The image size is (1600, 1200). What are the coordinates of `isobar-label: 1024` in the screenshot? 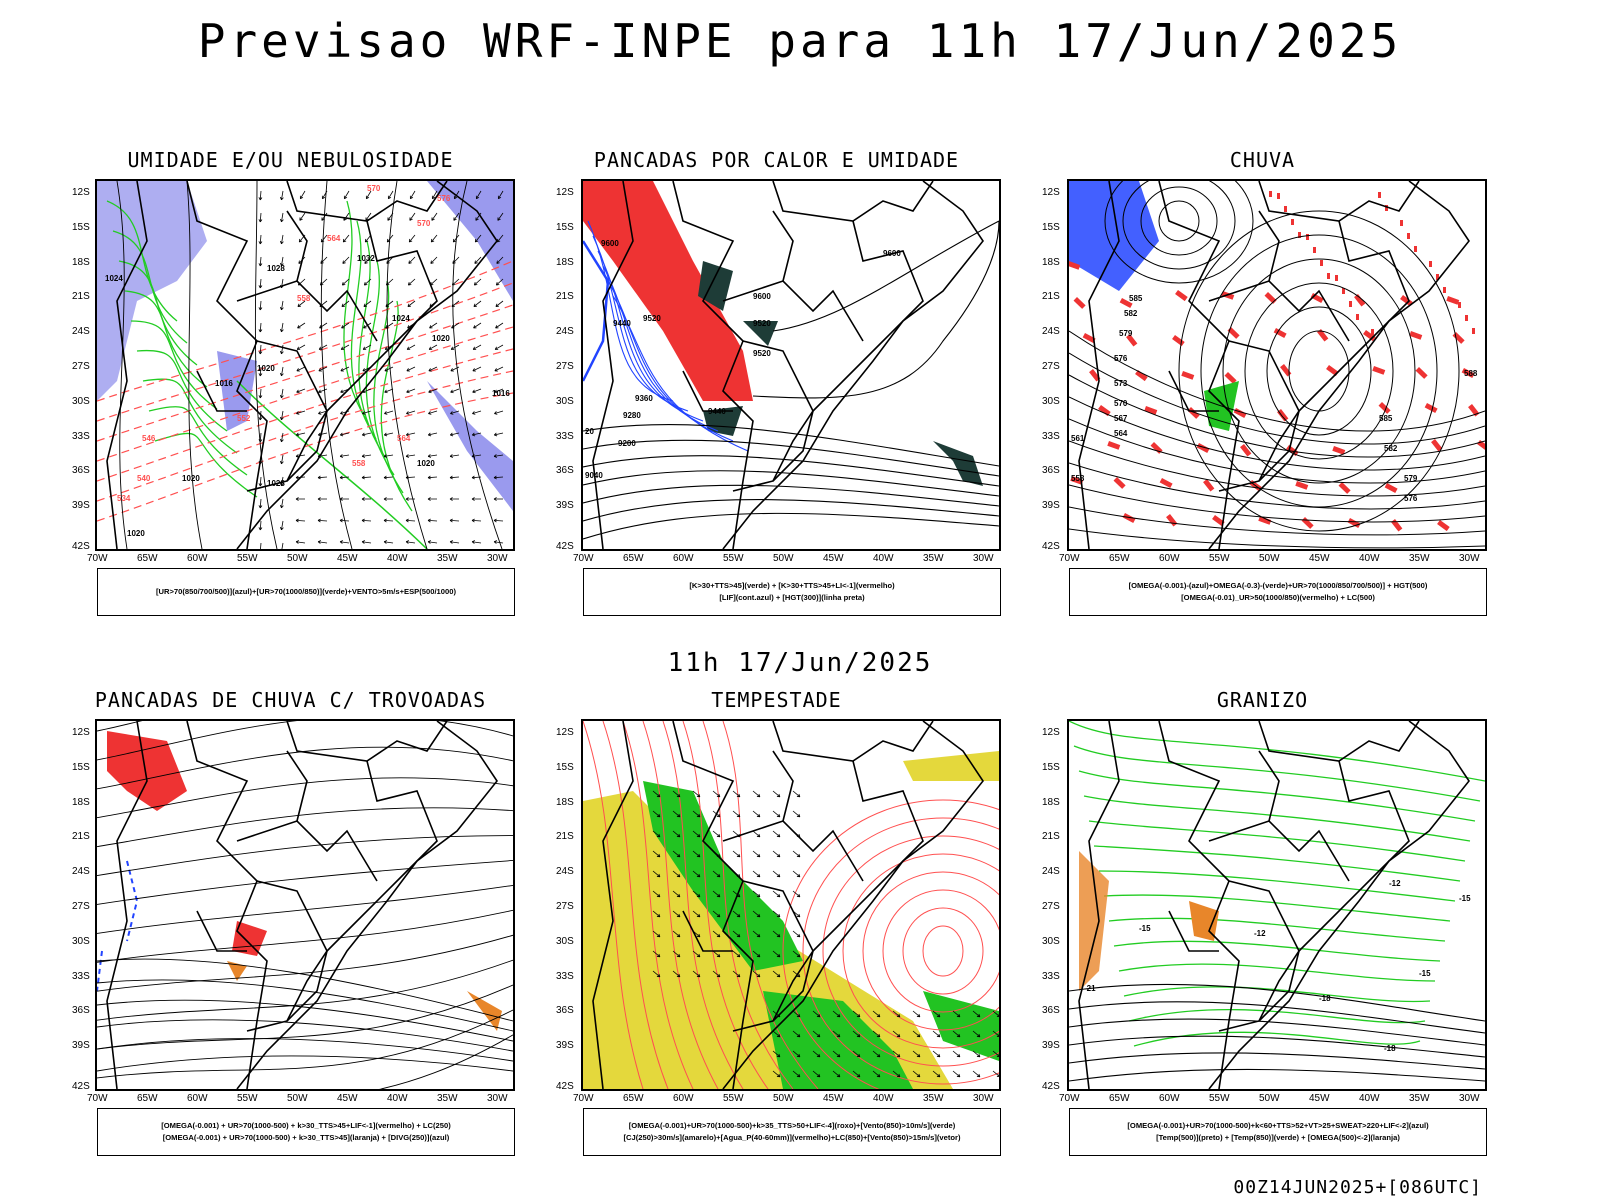 It's located at (114, 278).